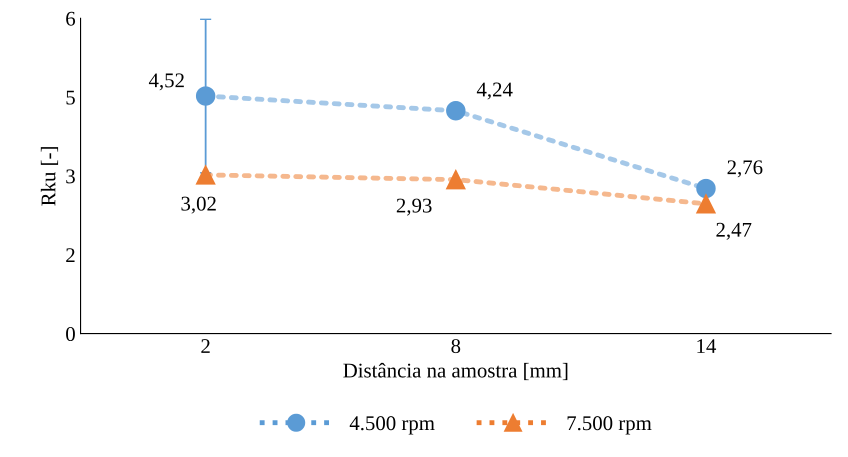  I want to click on x-axis-title: Distância na amostra [mm], so click(455, 371).